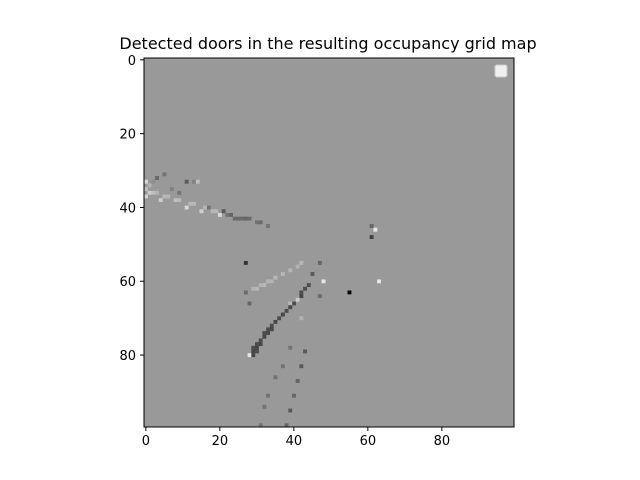  I want to click on y-tick-label: 20, so click(127, 135).